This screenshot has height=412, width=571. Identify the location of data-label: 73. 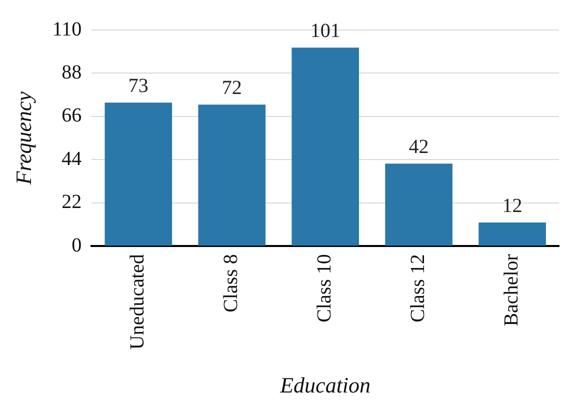
(138, 85).